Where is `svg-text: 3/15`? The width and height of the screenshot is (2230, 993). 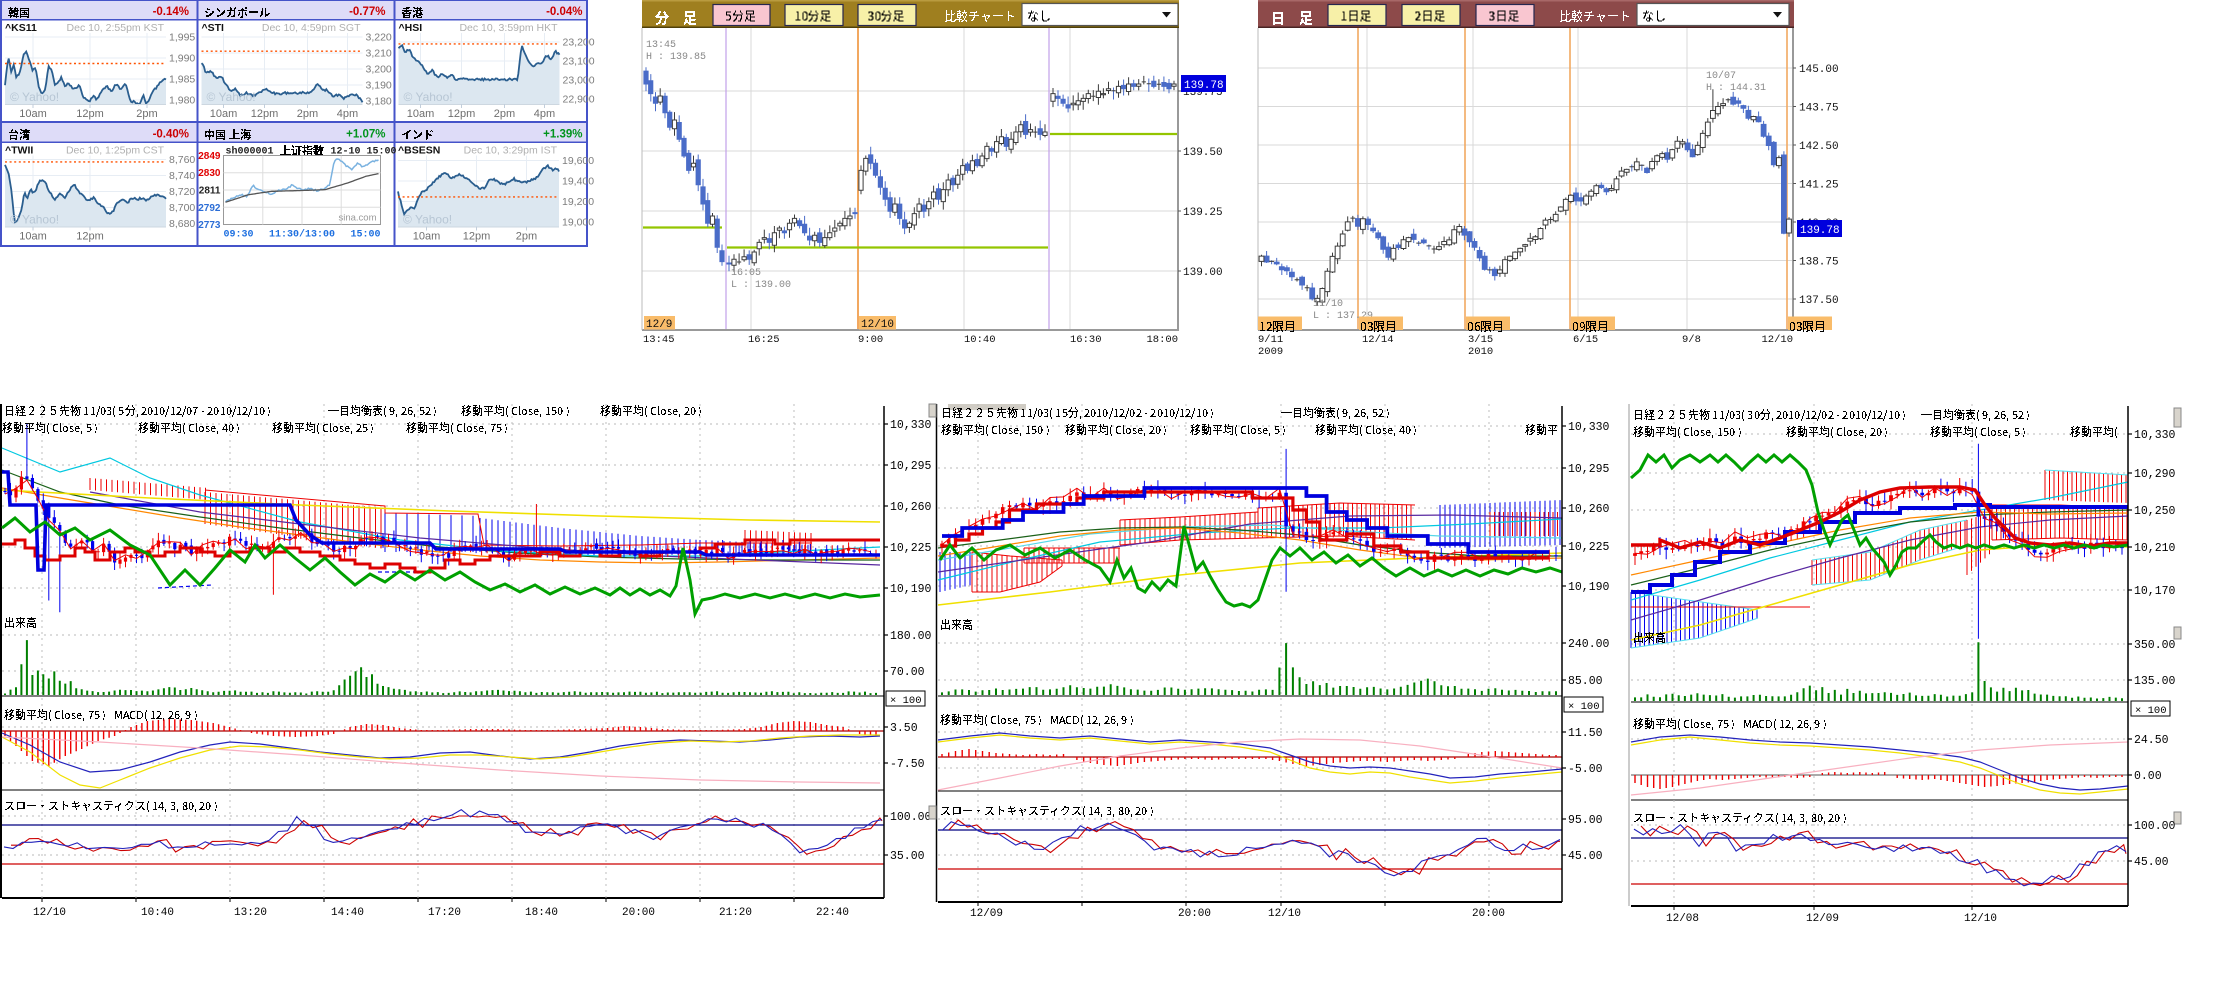 svg-text: 3/15 is located at coordinates (1480, 340).